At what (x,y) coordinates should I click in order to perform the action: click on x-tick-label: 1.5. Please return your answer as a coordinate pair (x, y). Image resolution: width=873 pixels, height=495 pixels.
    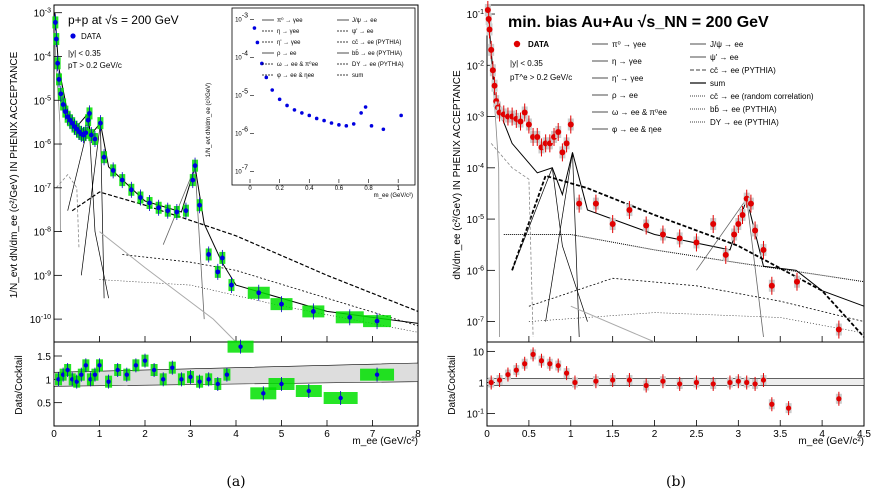
    Looking at the image, I should click on (613, 434).